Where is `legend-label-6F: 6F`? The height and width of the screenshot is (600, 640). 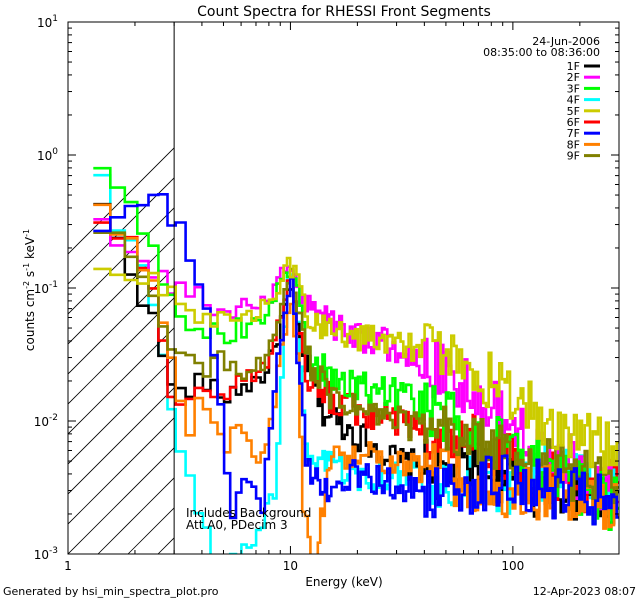 legend-label-6F: 6F is located at coordinates (573, 122).